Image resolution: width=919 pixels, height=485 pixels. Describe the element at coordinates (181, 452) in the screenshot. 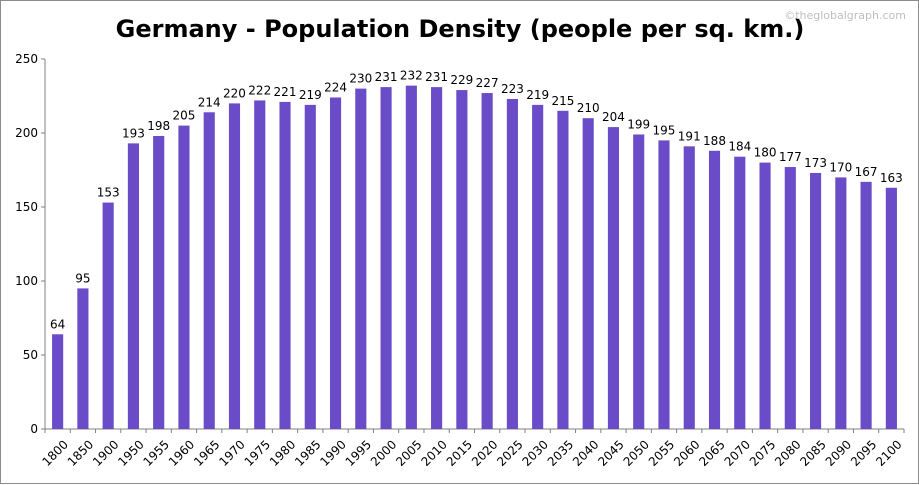

I see `x-tick-label: 1960` at that location.